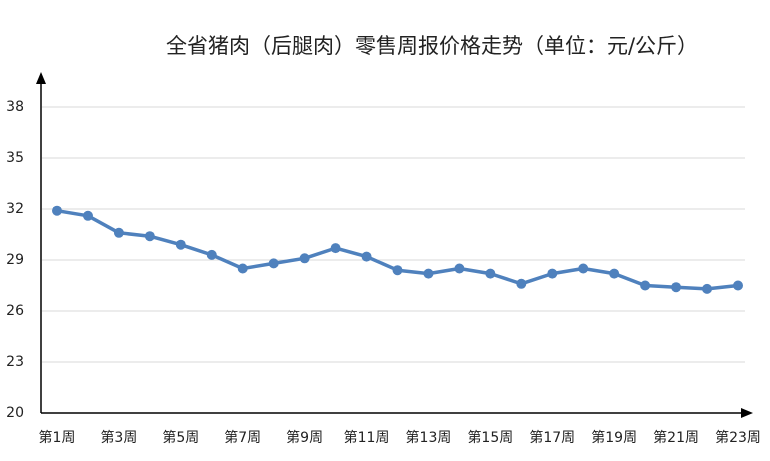 This screenshot has width=770, height=461. What do you see at coordinates (614, 437) in the screenshot?
I see `x-tick-label: 第19周` at bounding box center [614, 437].